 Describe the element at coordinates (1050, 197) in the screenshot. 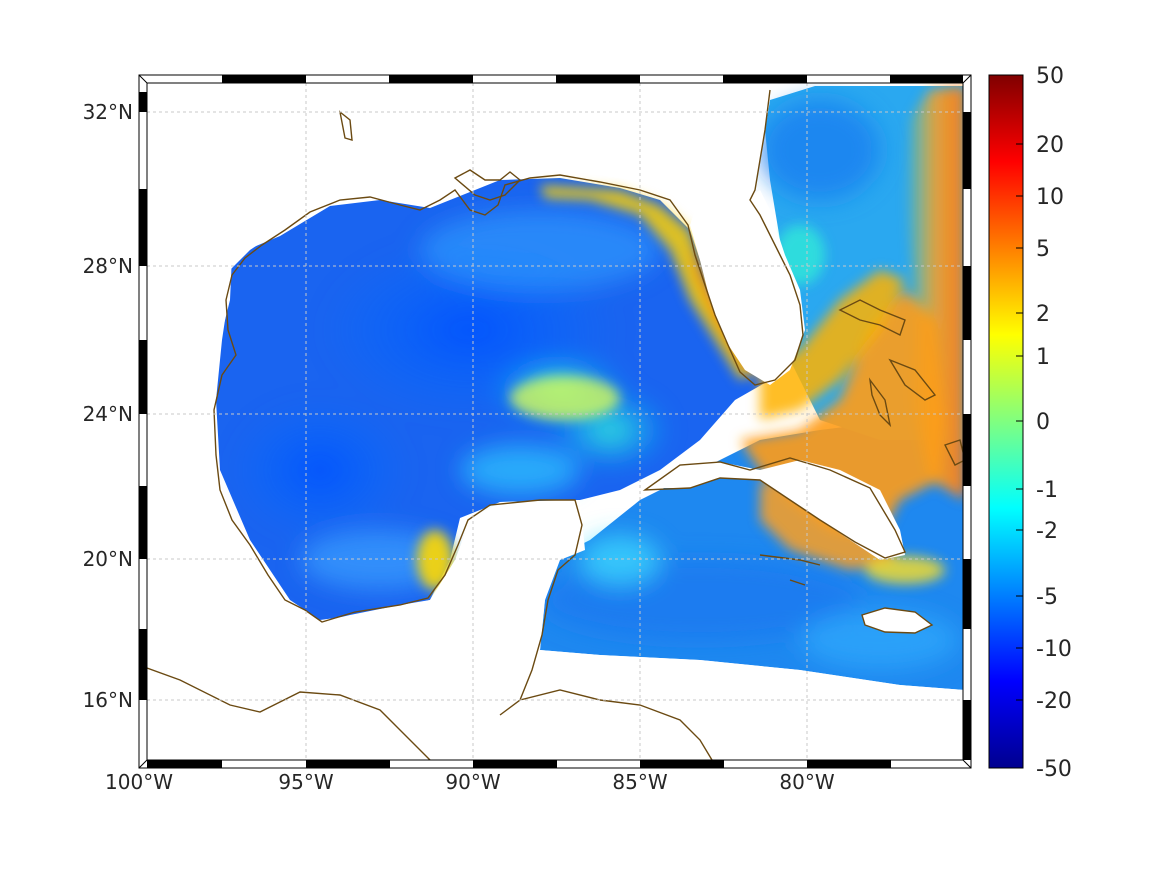

I see `colorbar-tick-label: 10` at that location.